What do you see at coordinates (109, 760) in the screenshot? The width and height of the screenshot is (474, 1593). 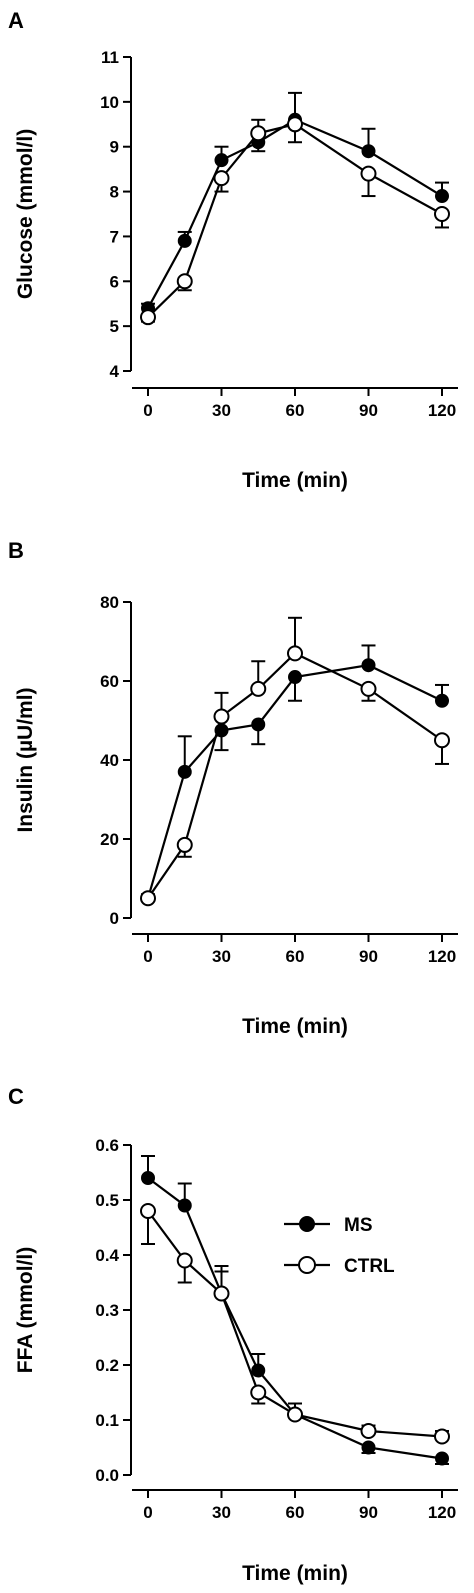 I see `y-tick-label: 40` at bounding box center [109, 760].